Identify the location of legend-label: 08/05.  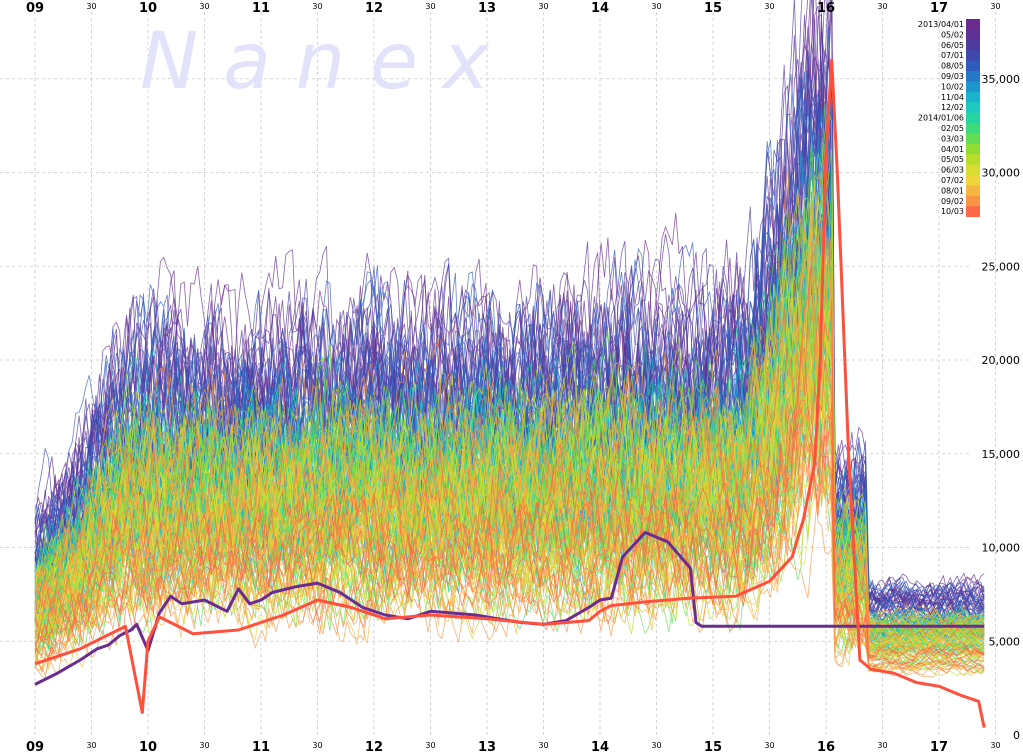
(952, 66).